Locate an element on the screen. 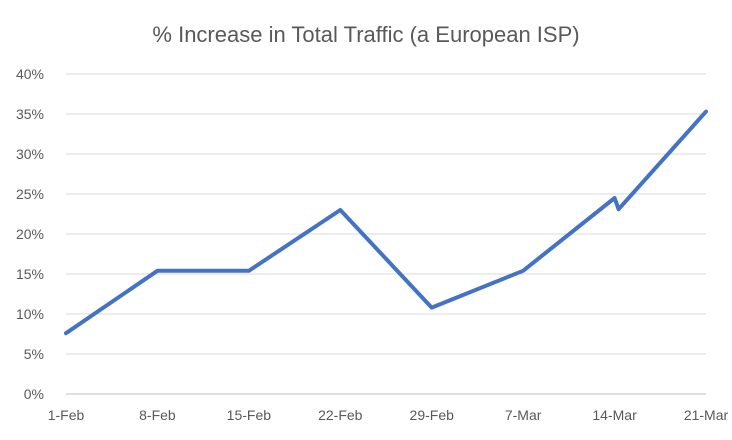 This screenshot has width=732, height=440. x-tick-label: 29-Feb is located at coordinates (432, 415).